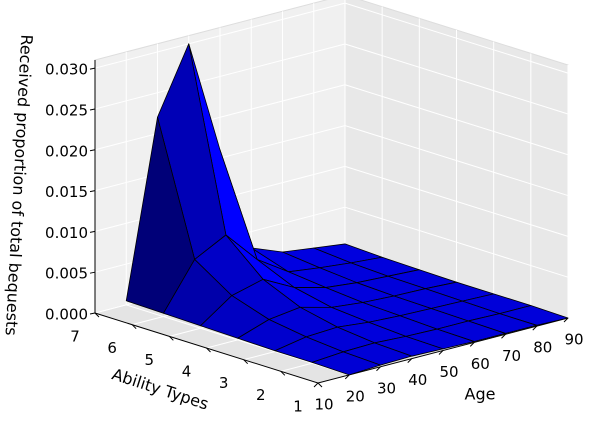 This screenshot has width=605, height=436. I want to click on x-tick-label: 40, so click(417, 380).